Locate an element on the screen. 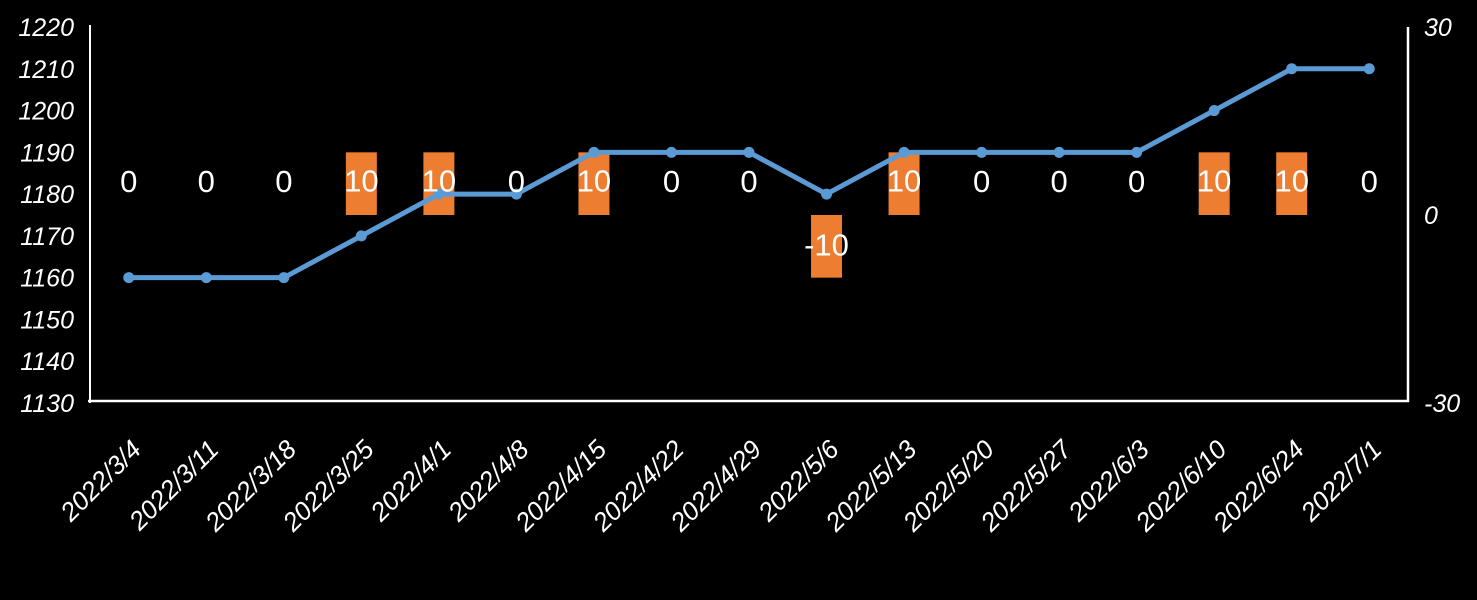  y-left-tick-label: 1150 is located at coordinates (47, 320).